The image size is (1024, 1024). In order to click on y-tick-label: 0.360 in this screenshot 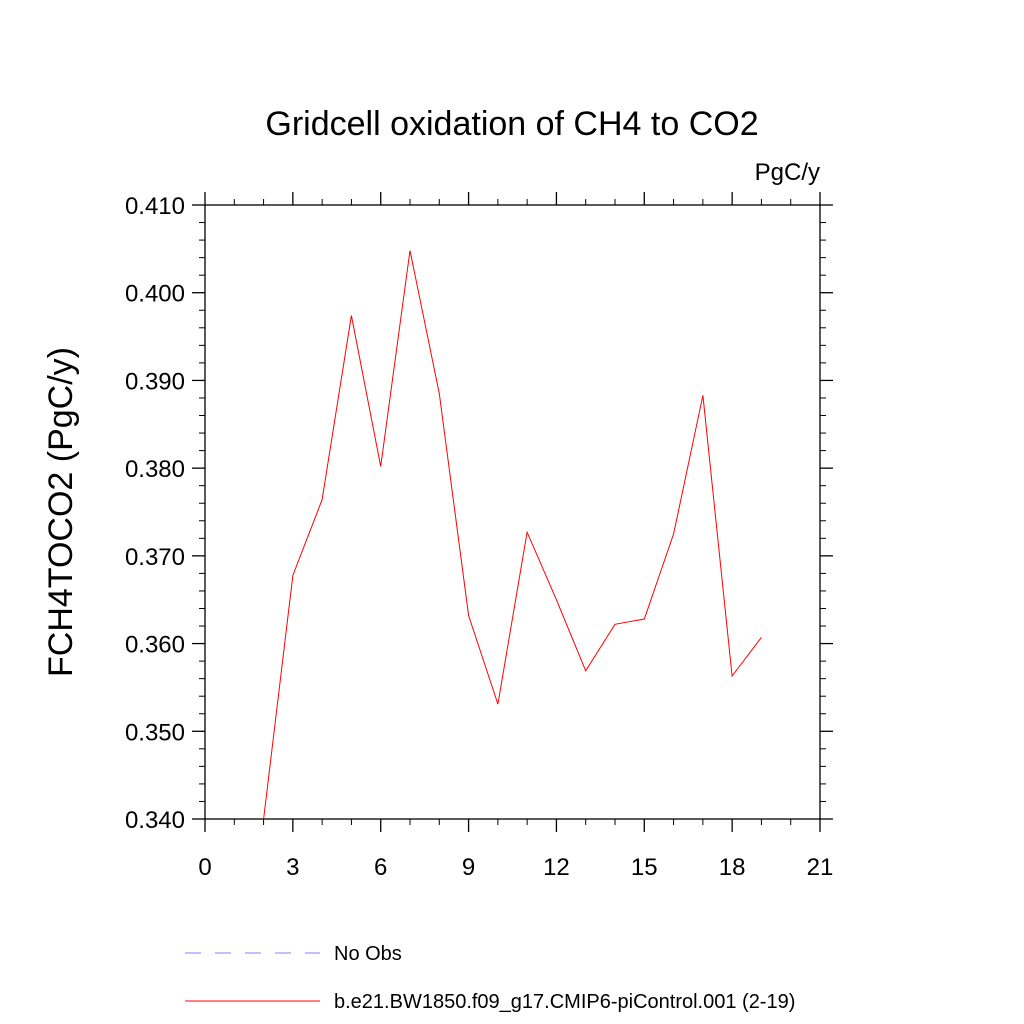, I will do `click(155, 645)`.